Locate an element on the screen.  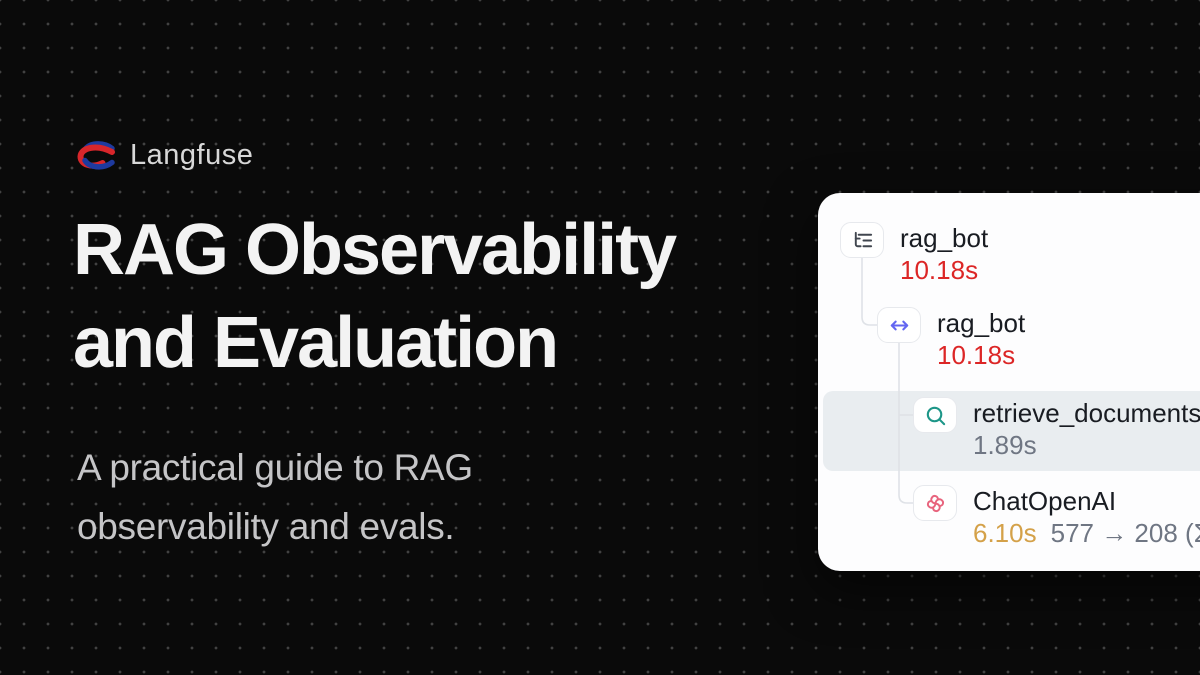
trace-row-label: ChatOpenAI is located at coordinates (1045, 501).